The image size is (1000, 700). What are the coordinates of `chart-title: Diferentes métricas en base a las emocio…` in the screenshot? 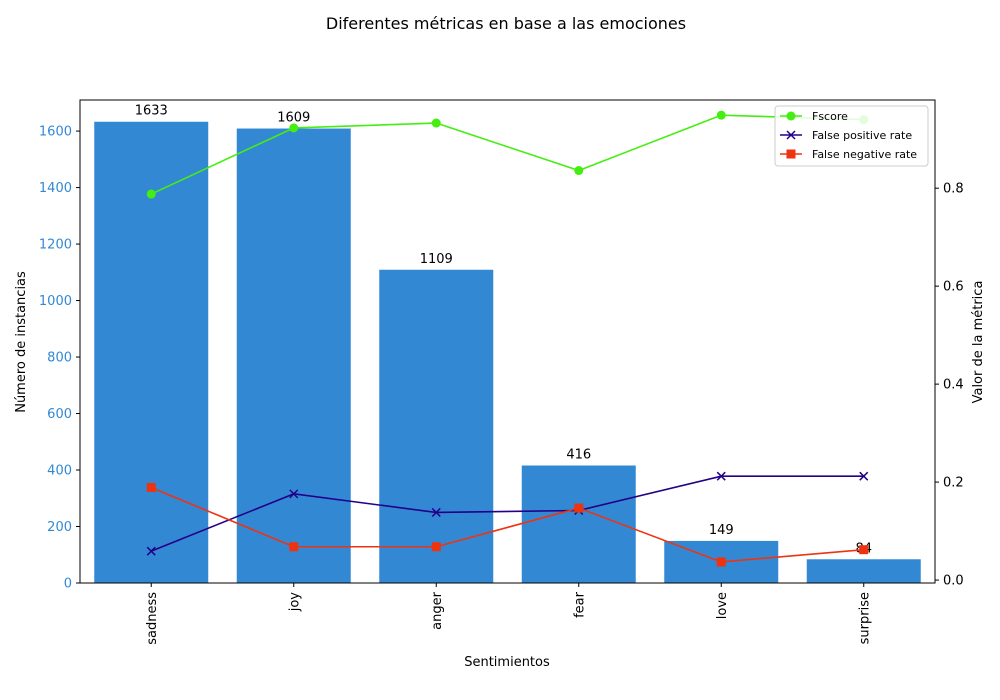 It's located at (506, 23).